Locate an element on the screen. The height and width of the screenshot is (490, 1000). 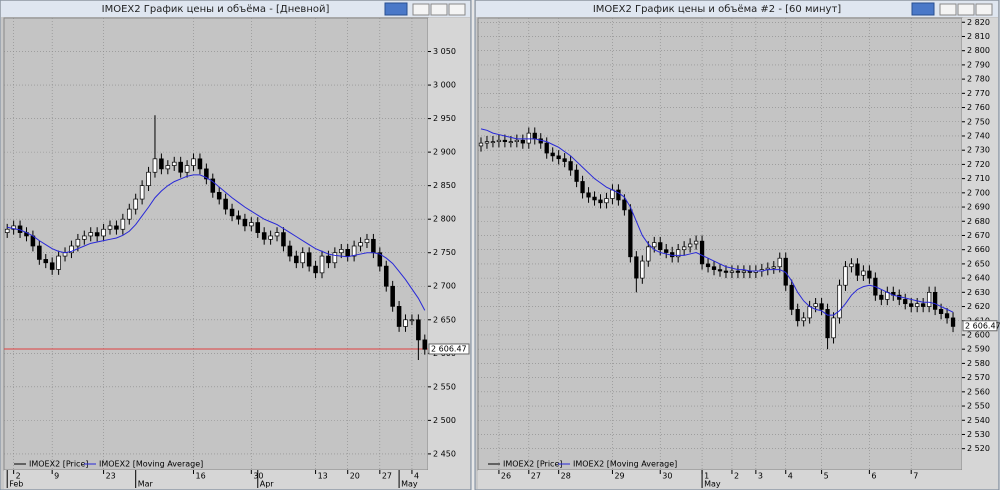
x-tick-label: 29 is located at coordinates (619, 476).